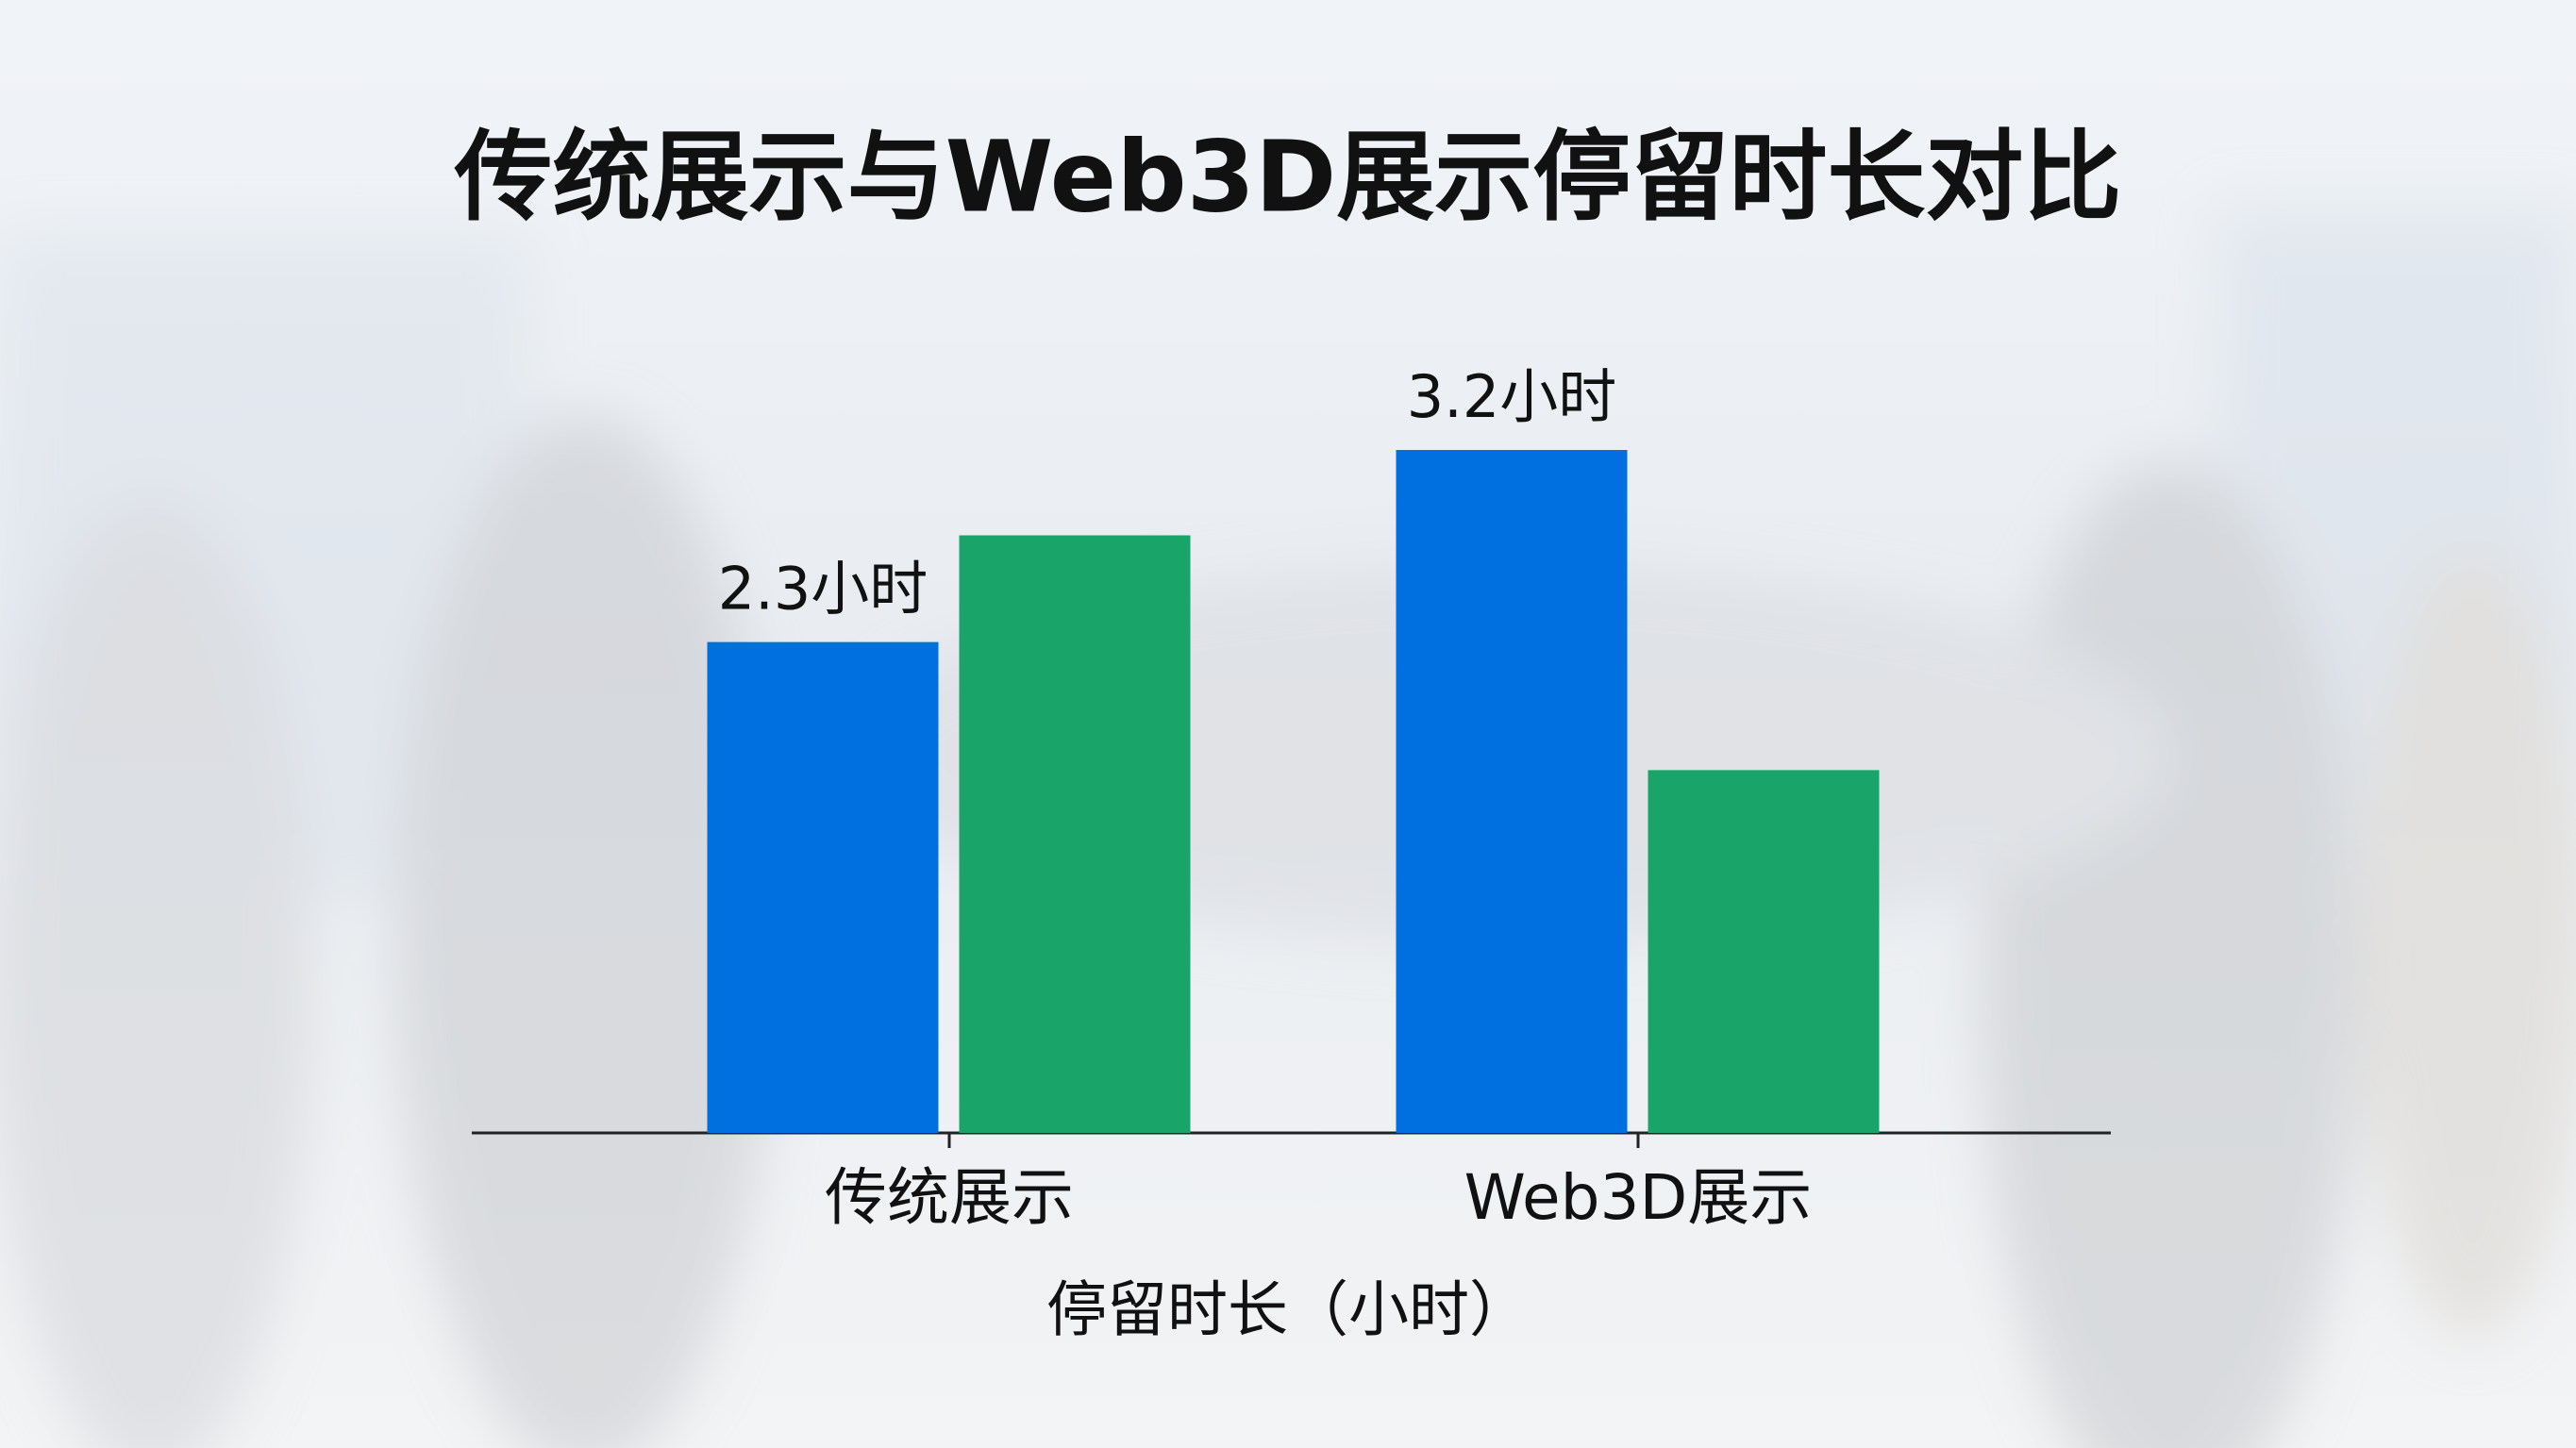 The height and width of the screenshot is (1448, 2576). I want to click on x-tick-label: Web3D展示, so click(1638, 1197).